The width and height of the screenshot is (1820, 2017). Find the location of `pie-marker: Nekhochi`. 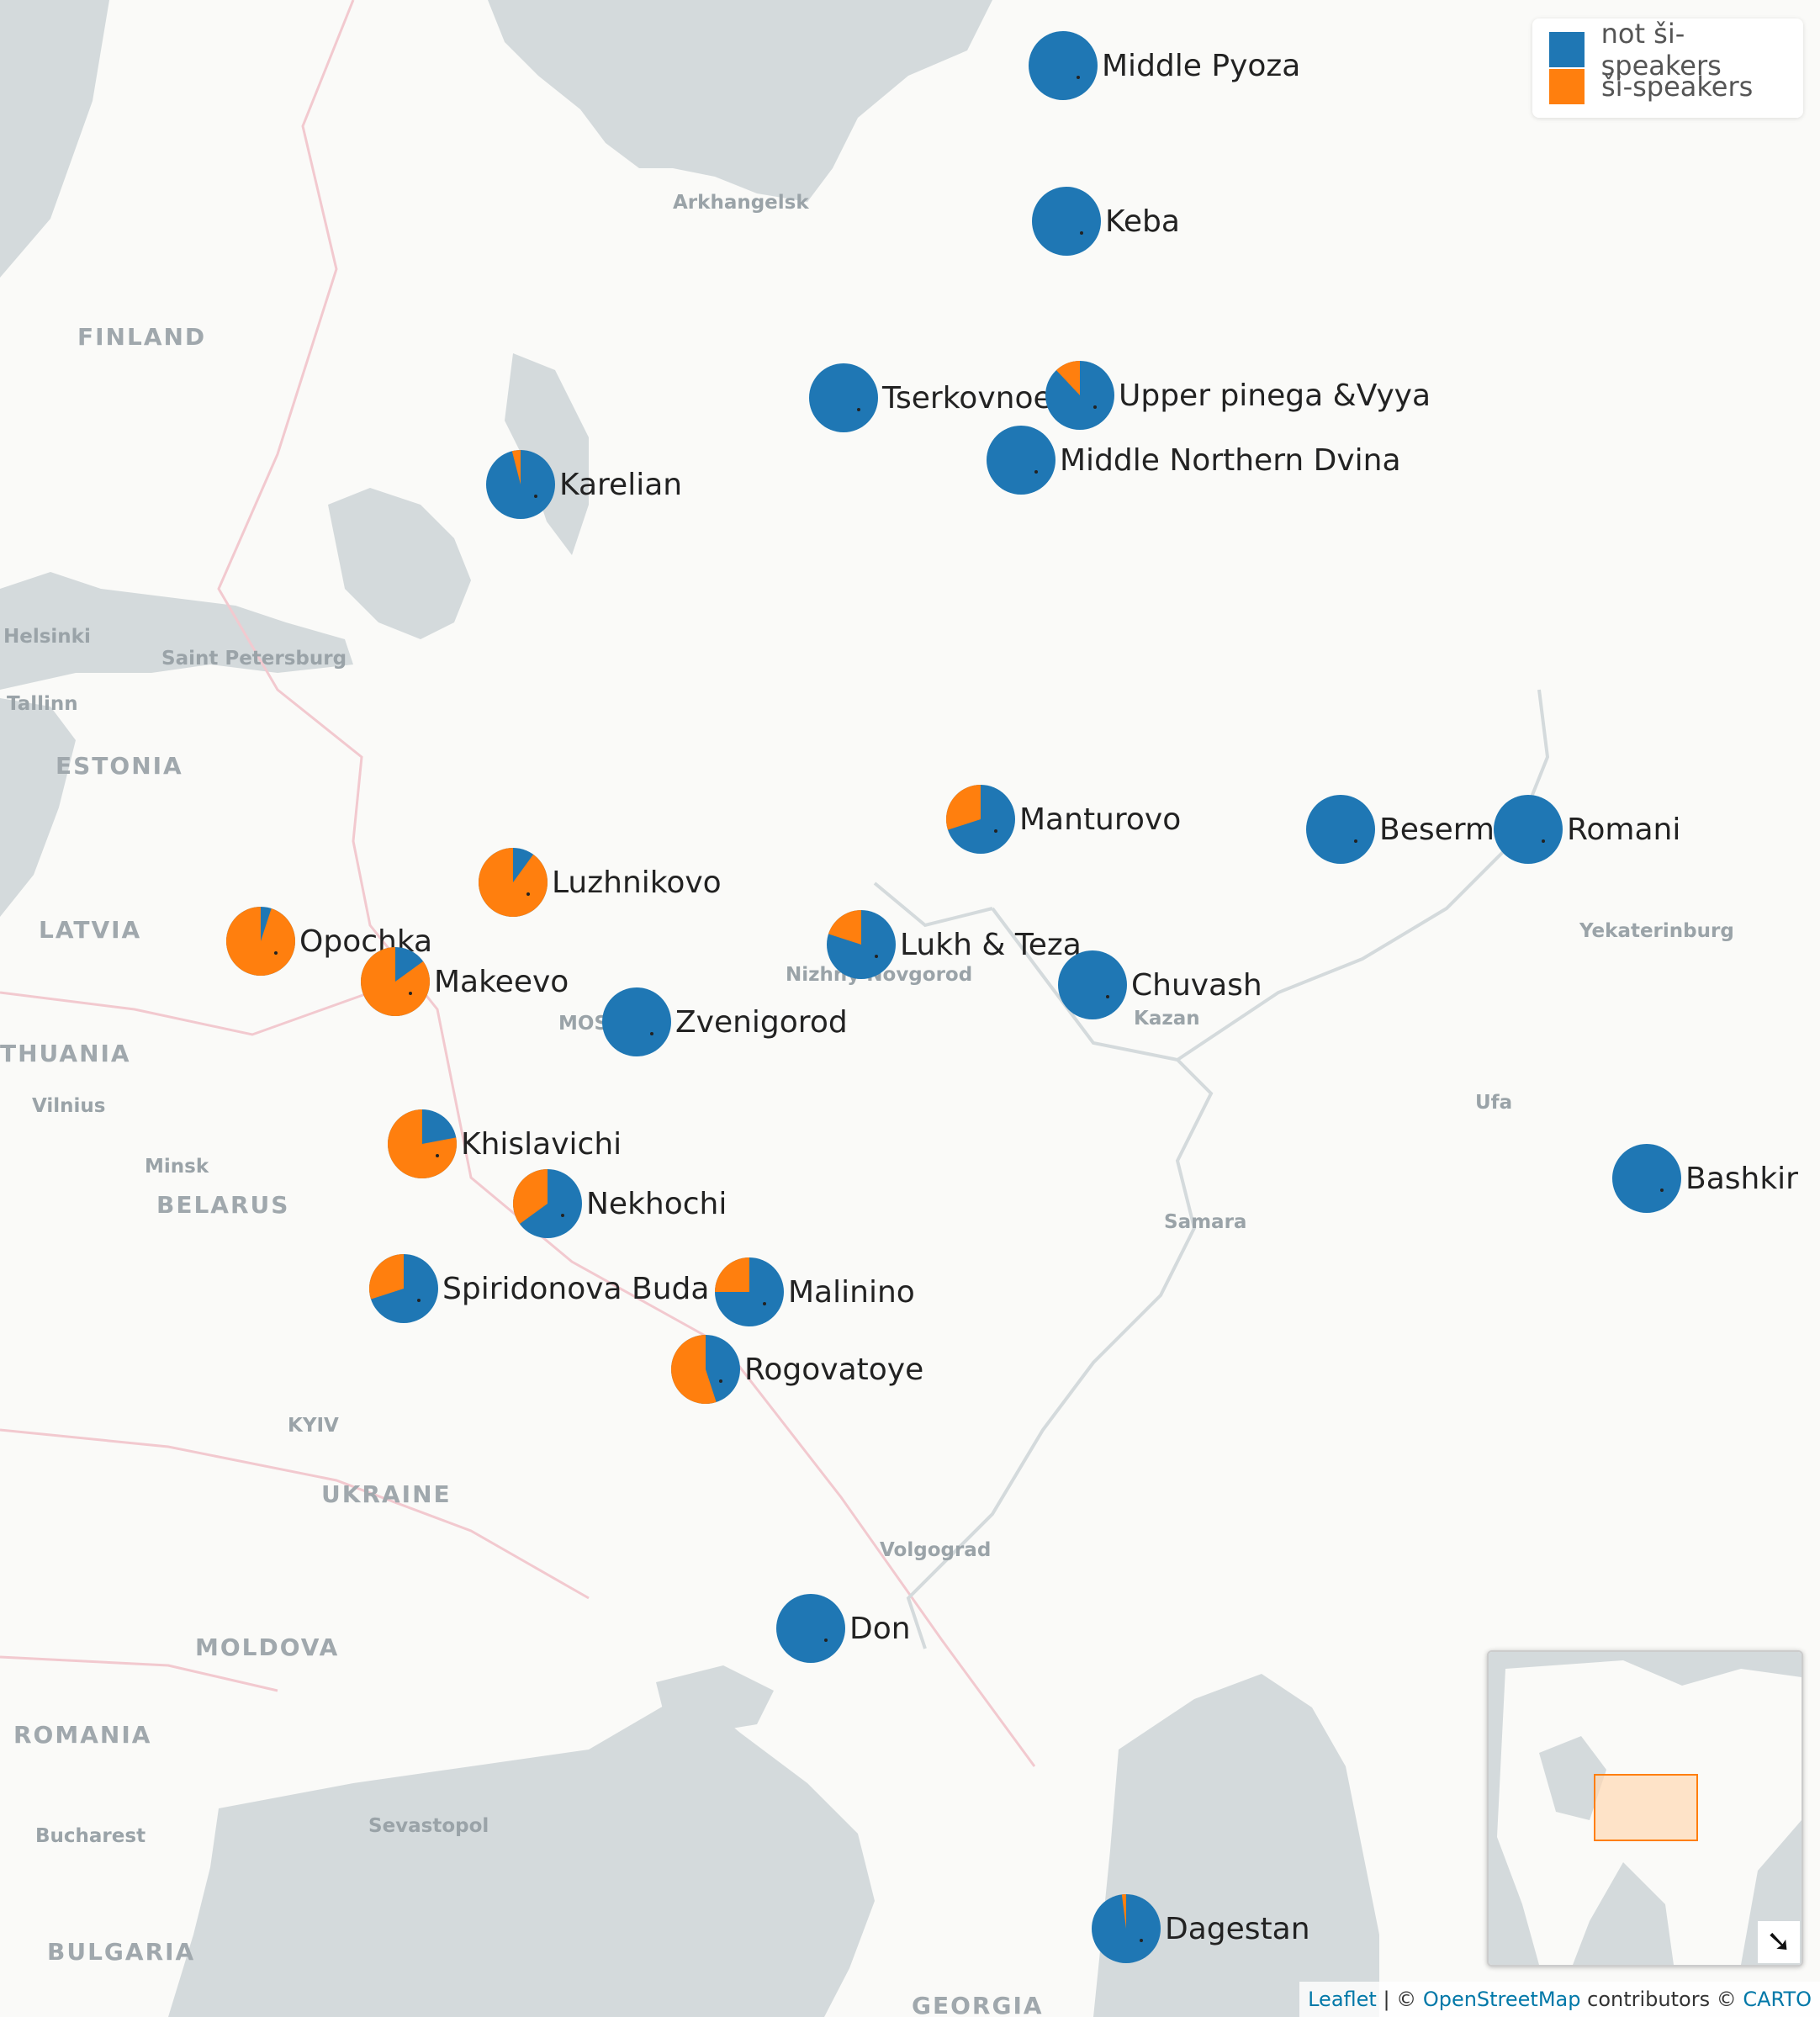

pie-marker: Nekhochi is located at coordinates (620, 1203).